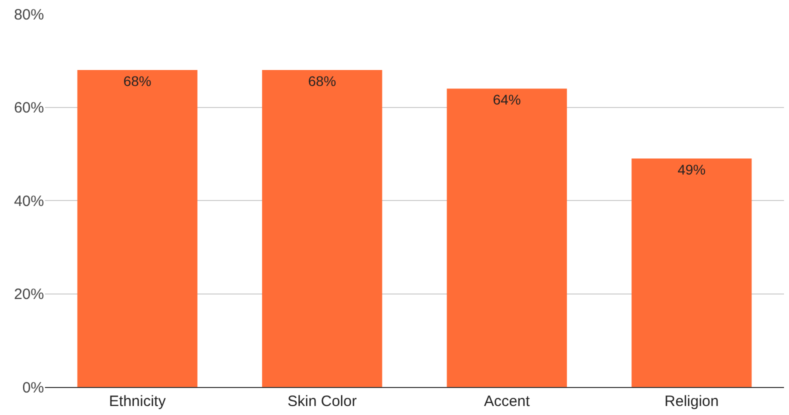  I want to click on x-tick-label: Skin Color, so click(322, 401).